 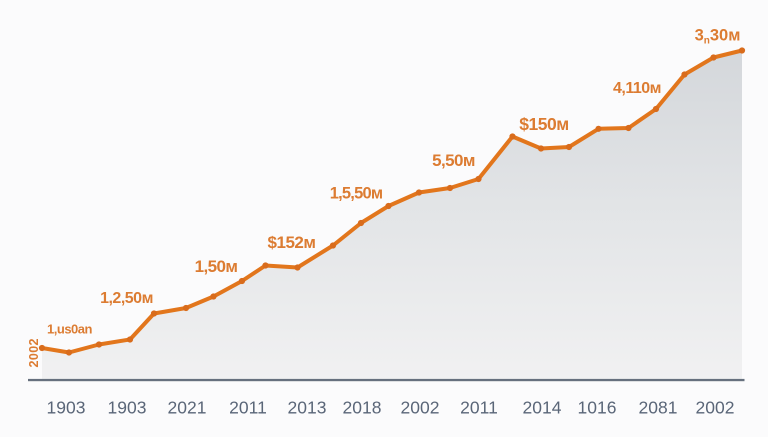 What do you see at coordinates (453, 160) in the screenshot?
I see `svg-text: 5,50м` at bounding box center [453, 160].